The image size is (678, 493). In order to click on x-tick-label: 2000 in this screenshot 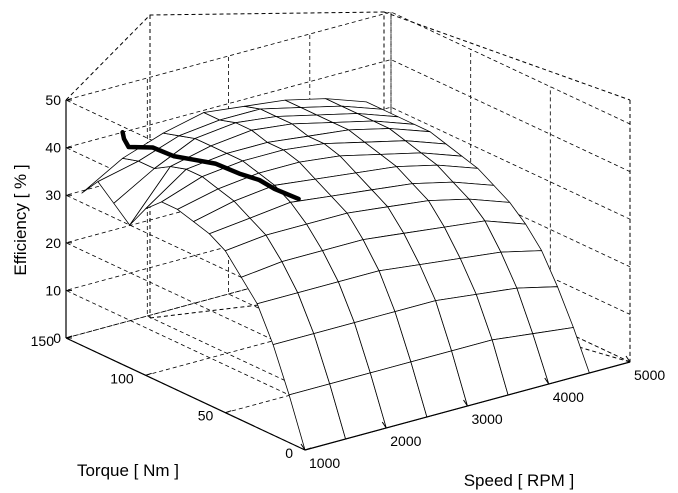, I will do `click(405, 441)`.